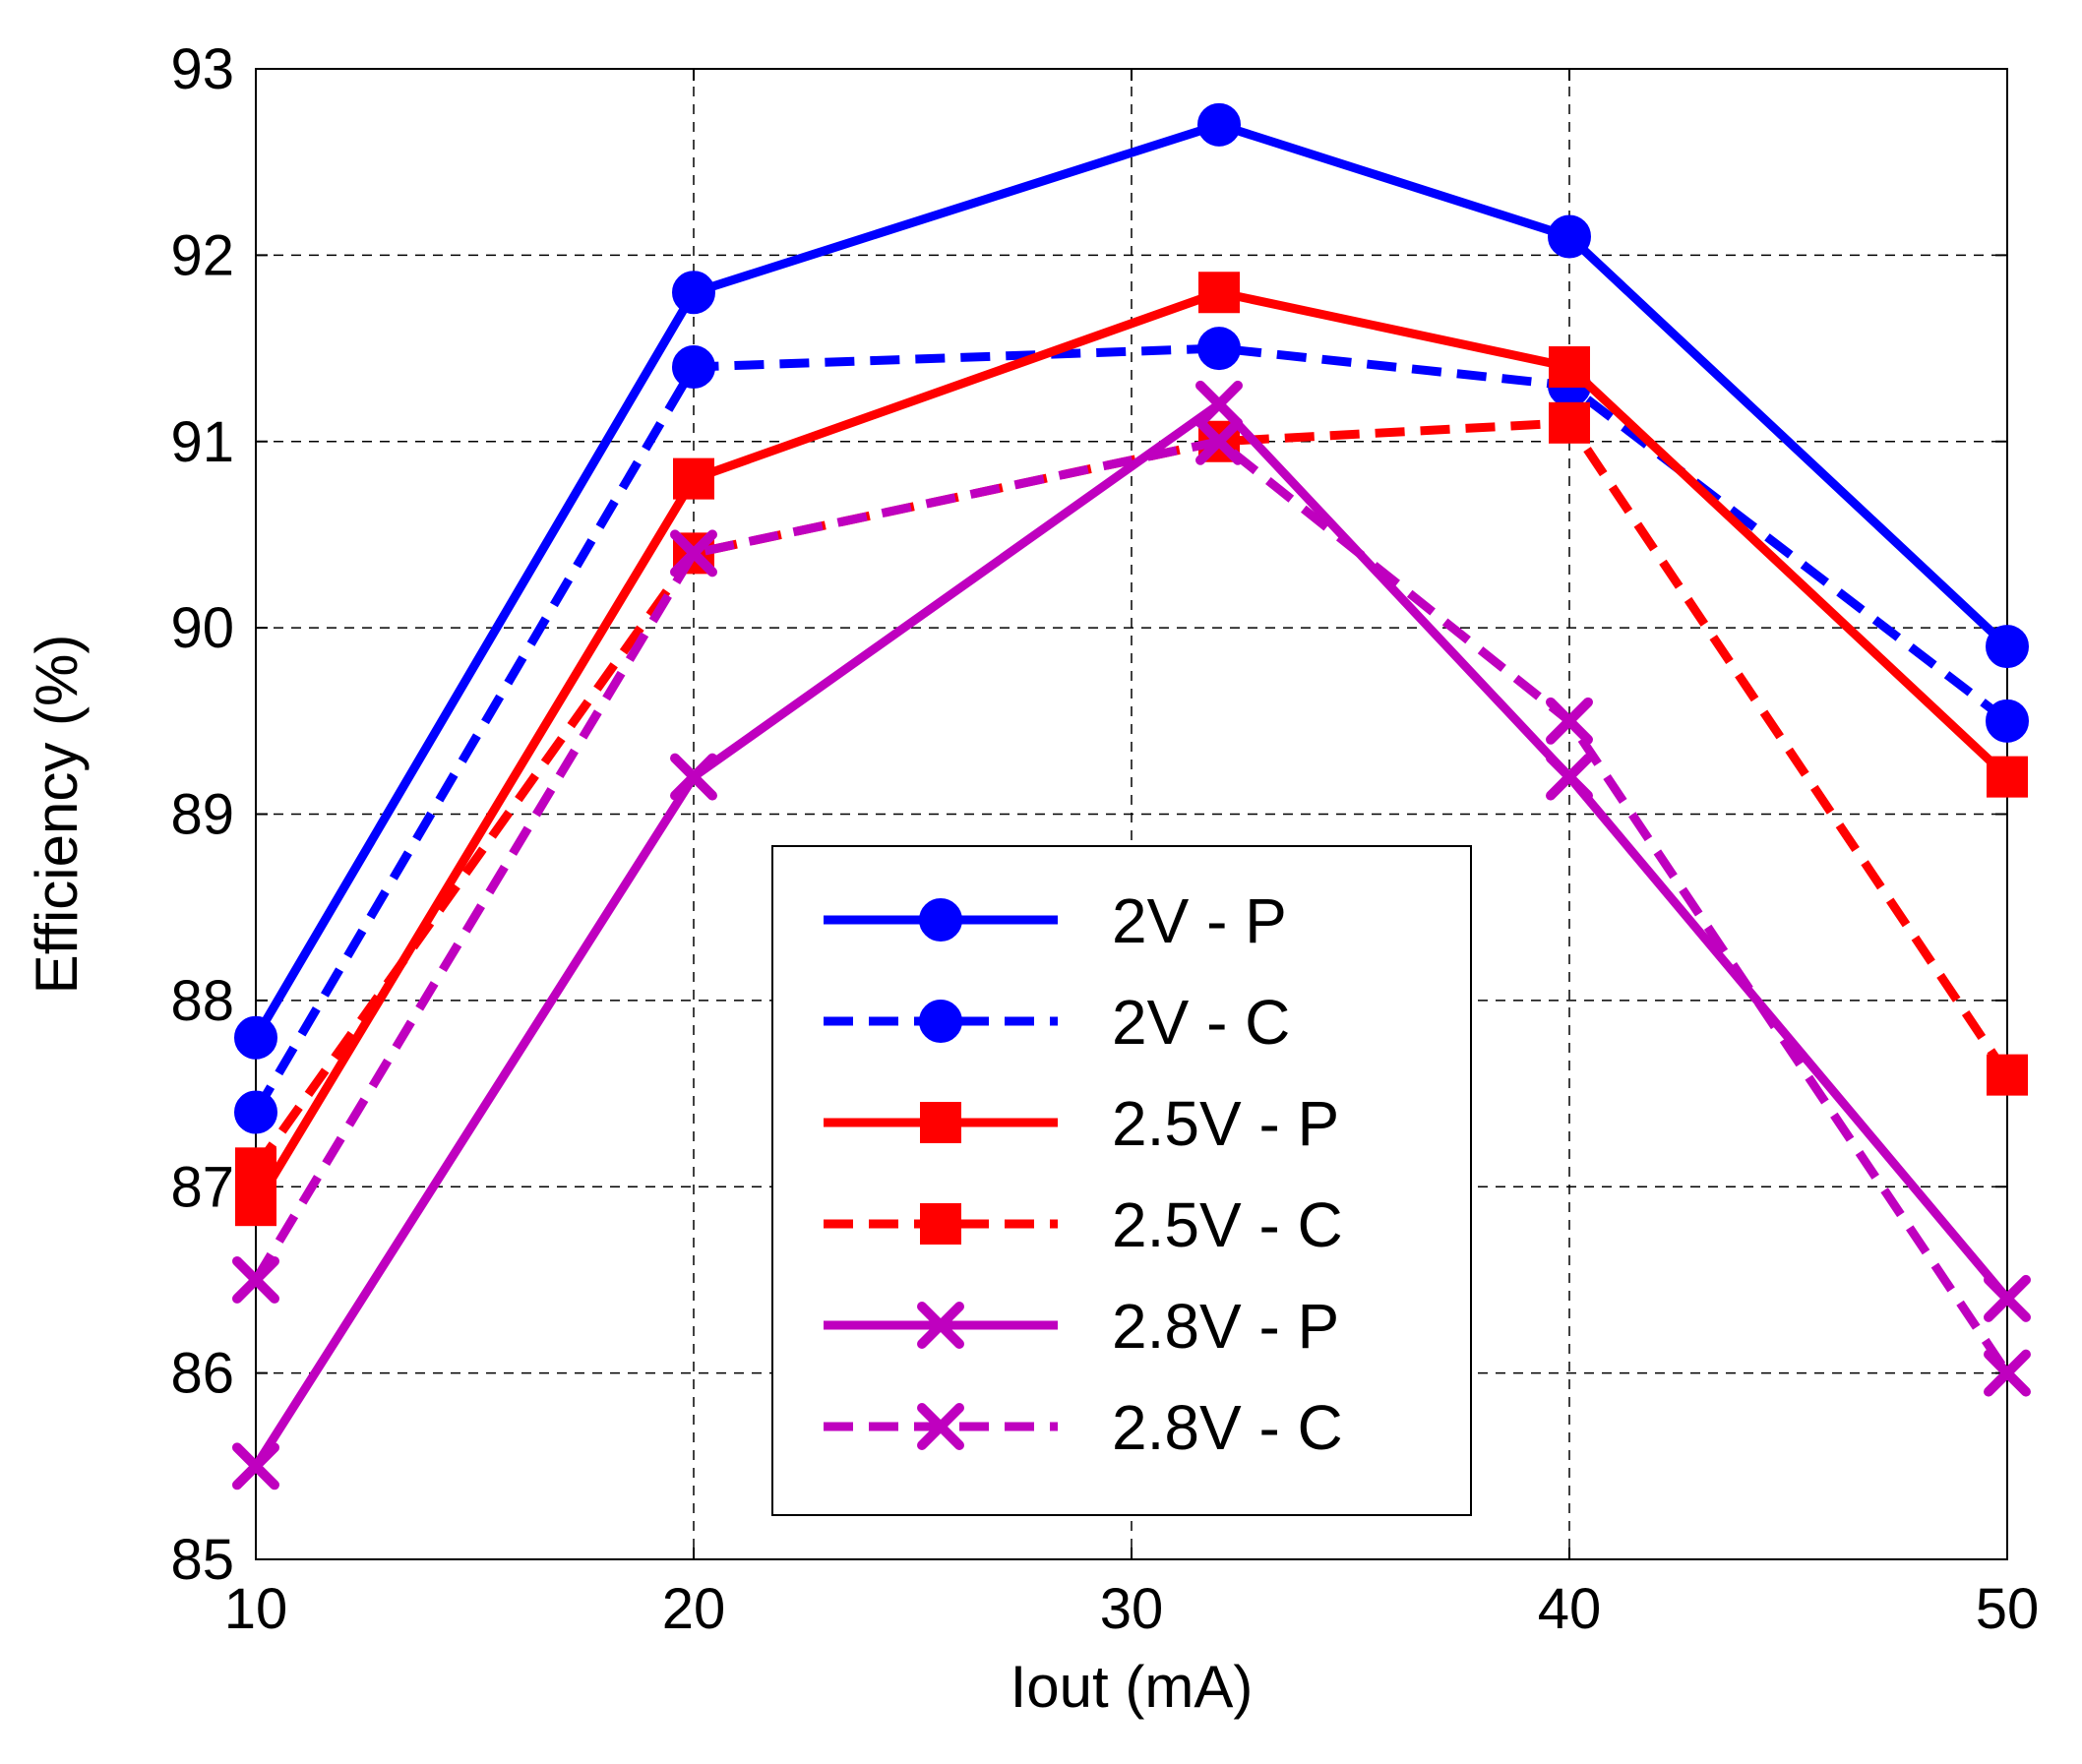 This screenshot has width=2082, height=1764. What do you see at coordinates (1132, 1687) in the screenshot?
I see `x-axis-label: Iout (mA)` at bounding box center [1132, 1687].